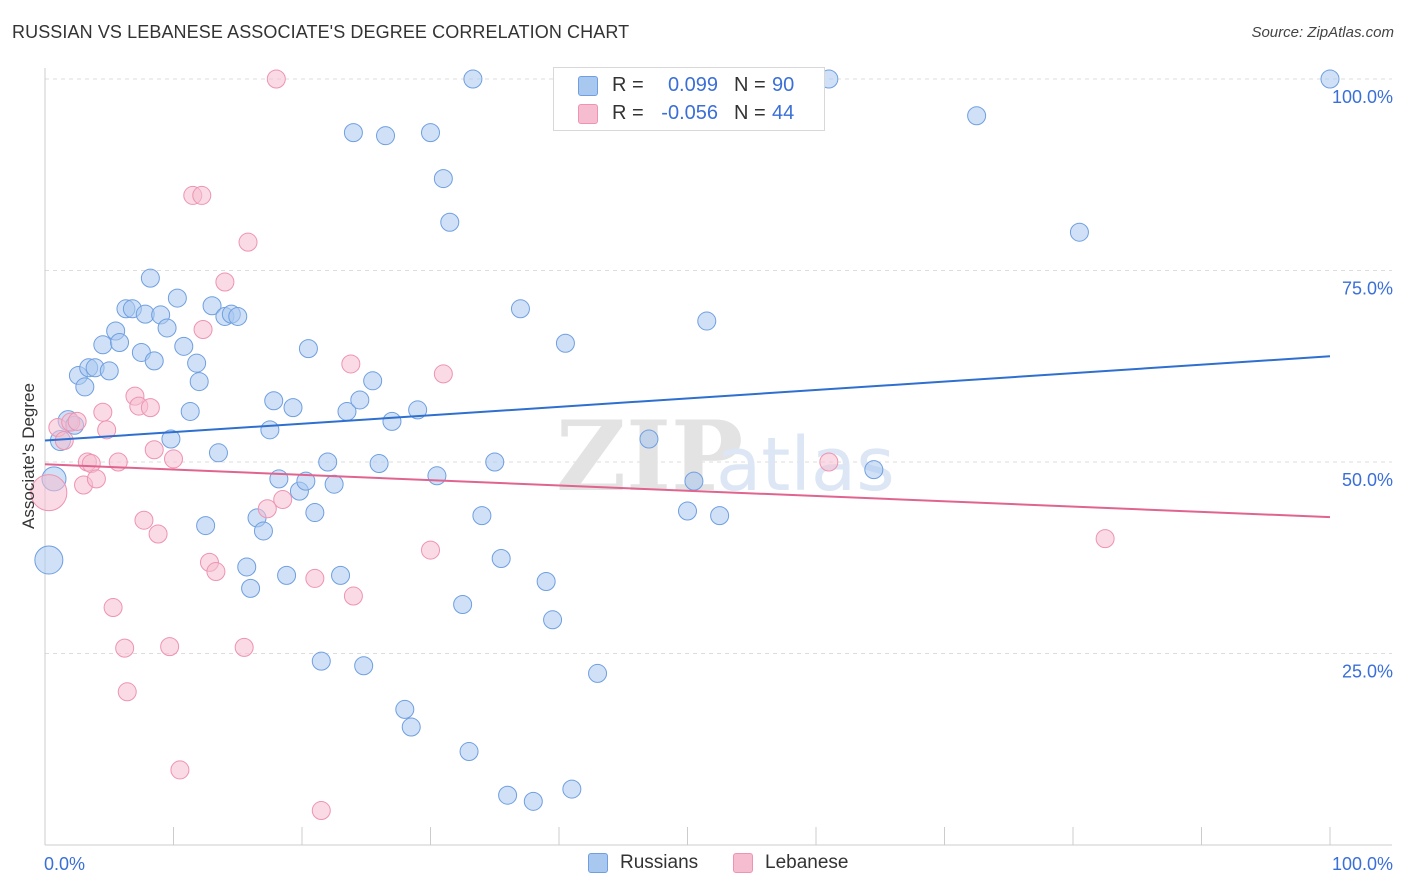 The image size is (1406, 892). I want to click on russians-legend-swatch, so click(598, 863).